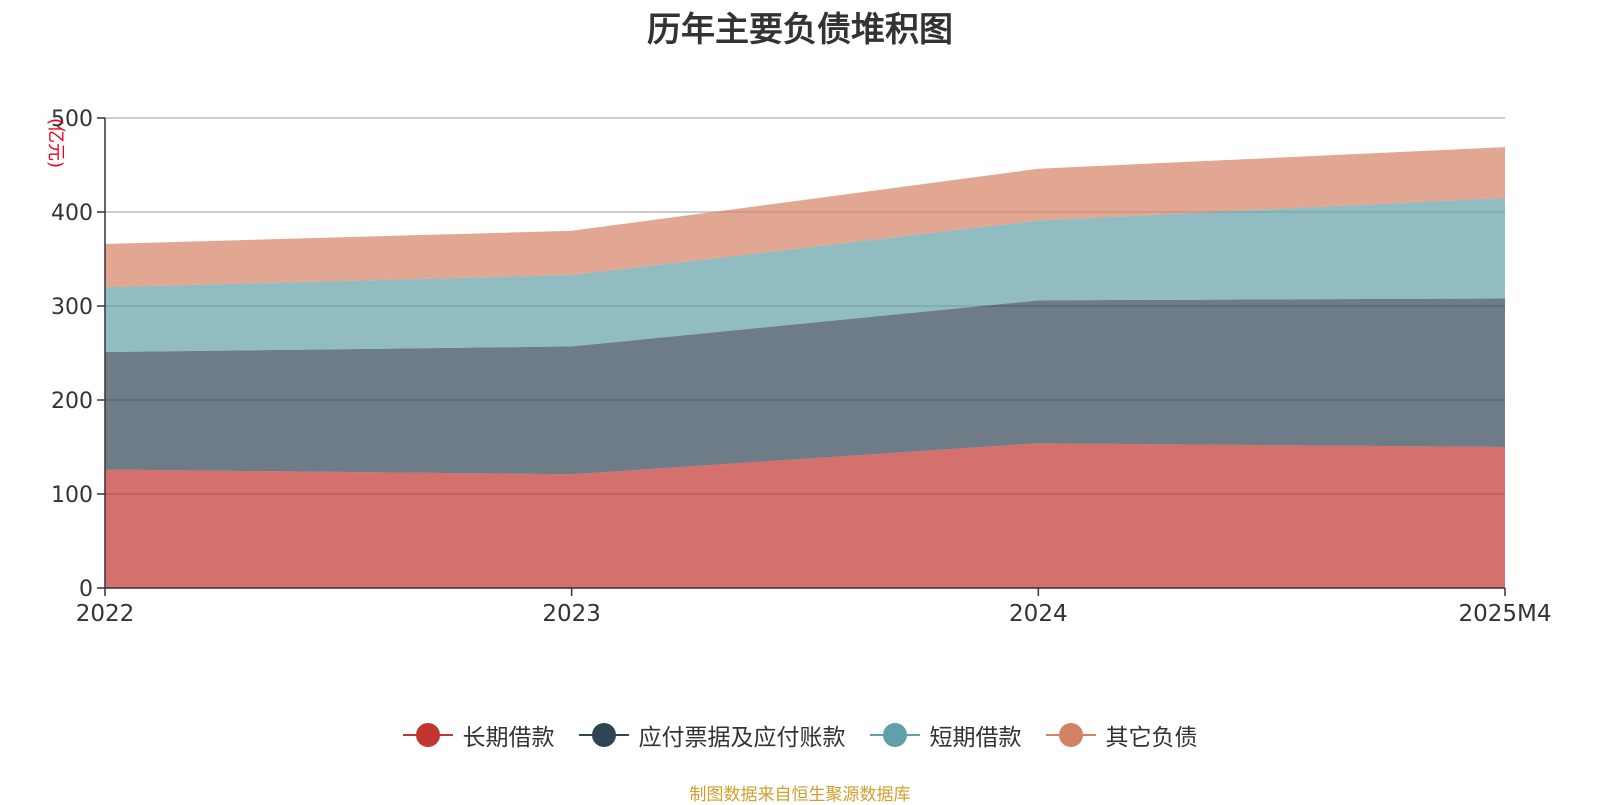 The width and height of the screenshot is (1600, 805). Describe the element at coordinates (1151, 738) in the screenshot. I see `legend-label: 其它负债` at that location.